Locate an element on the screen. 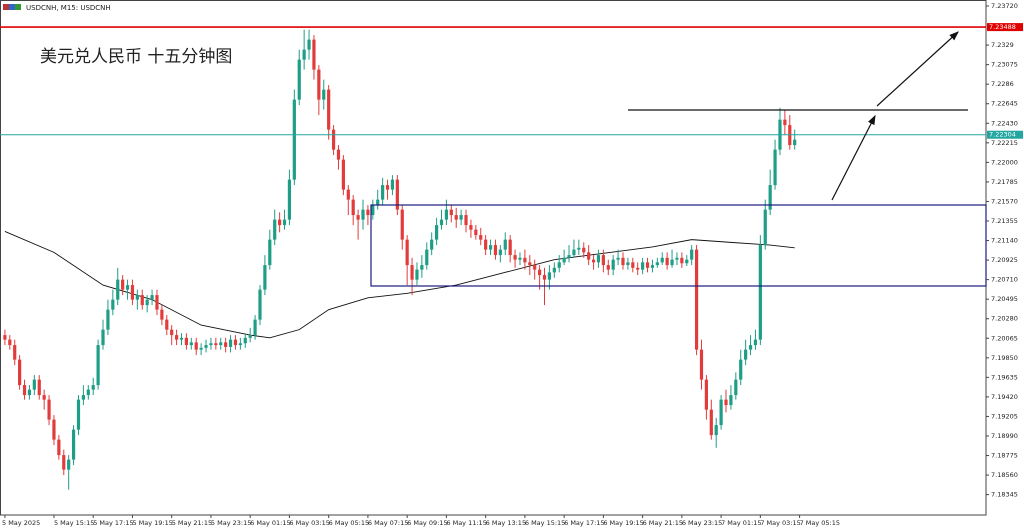 The width and height of the screenshot is (1024, 529). y-tick-label: 7.20710 is located at coordinates (1004, 280).